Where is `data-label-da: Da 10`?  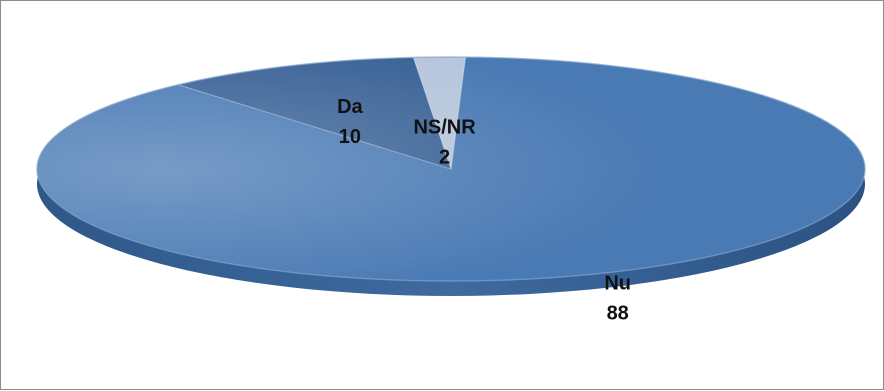 data-label-da: Da 10 is located at coordinates (350, 122).